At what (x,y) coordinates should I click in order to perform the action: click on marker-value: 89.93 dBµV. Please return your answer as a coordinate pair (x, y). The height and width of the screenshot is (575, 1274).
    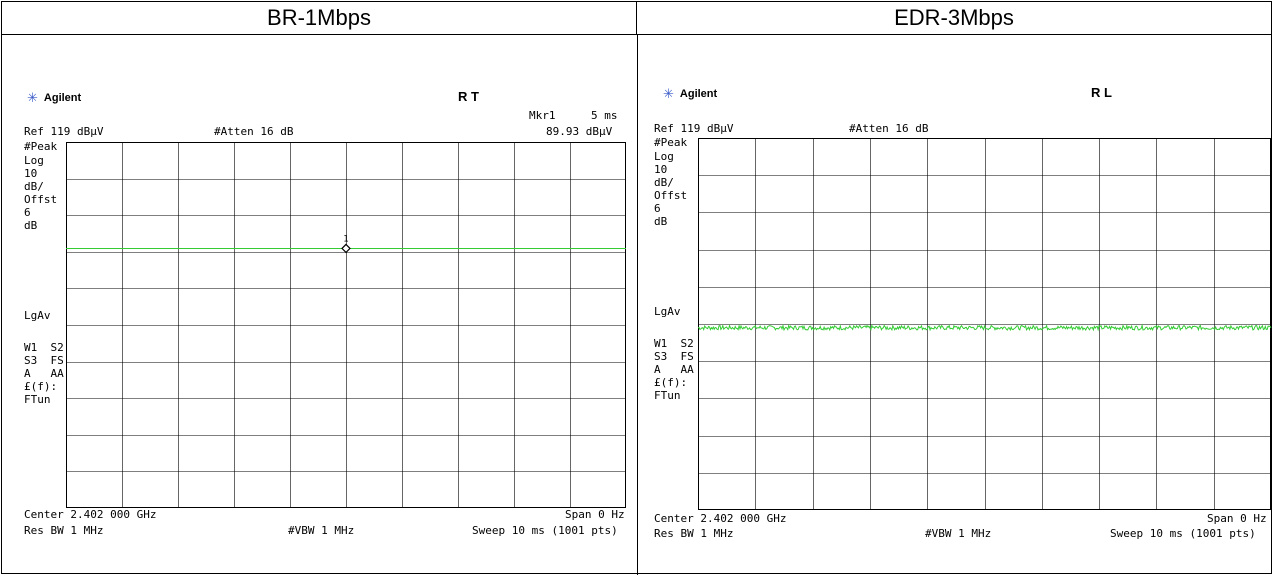
    Looking at the image, I should click on (579, 131).